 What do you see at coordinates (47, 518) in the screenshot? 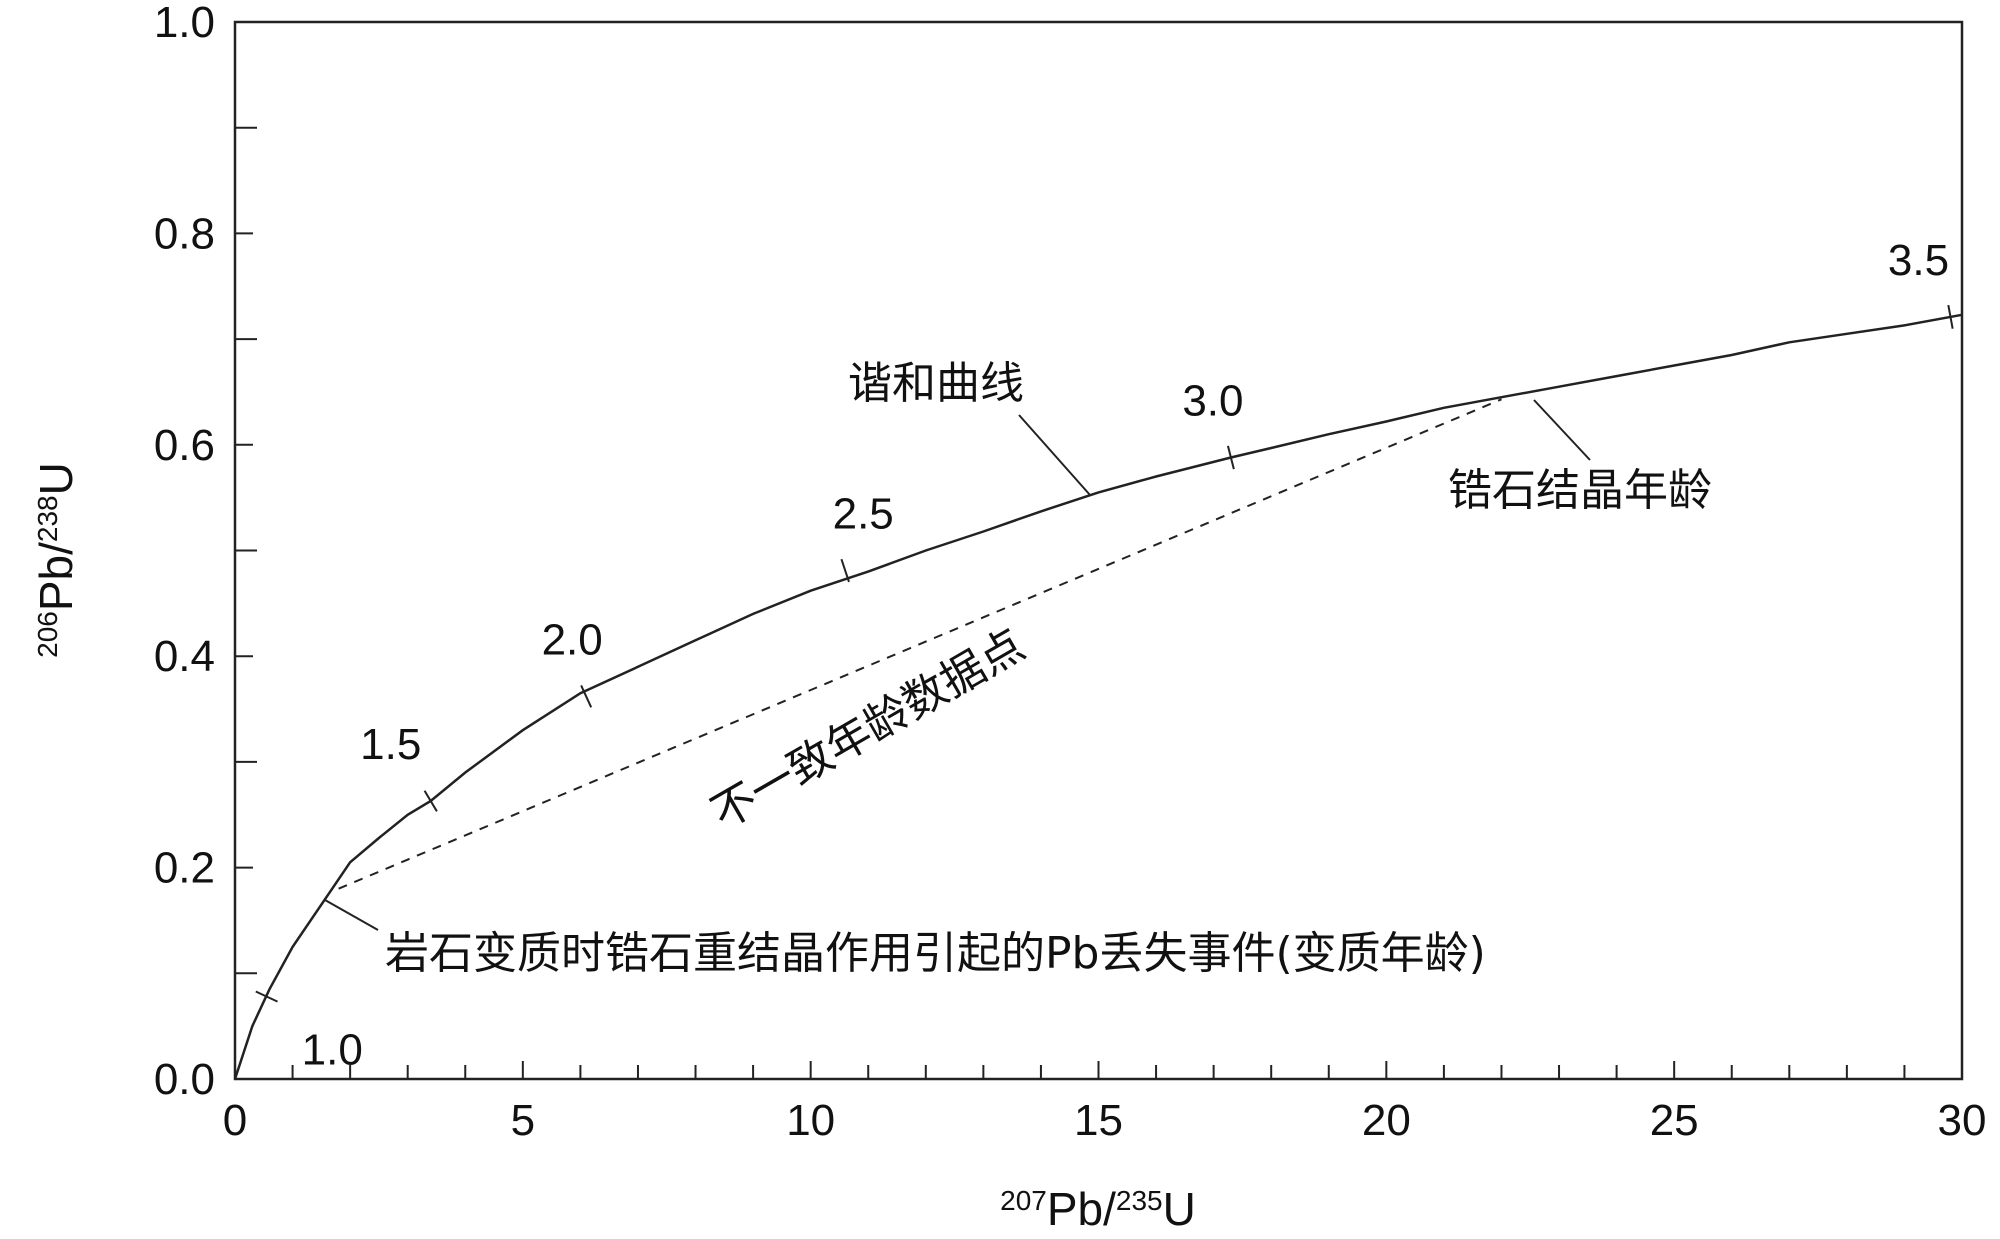
I see `y-title-sup2: 238` at bounding box center [47, 518].